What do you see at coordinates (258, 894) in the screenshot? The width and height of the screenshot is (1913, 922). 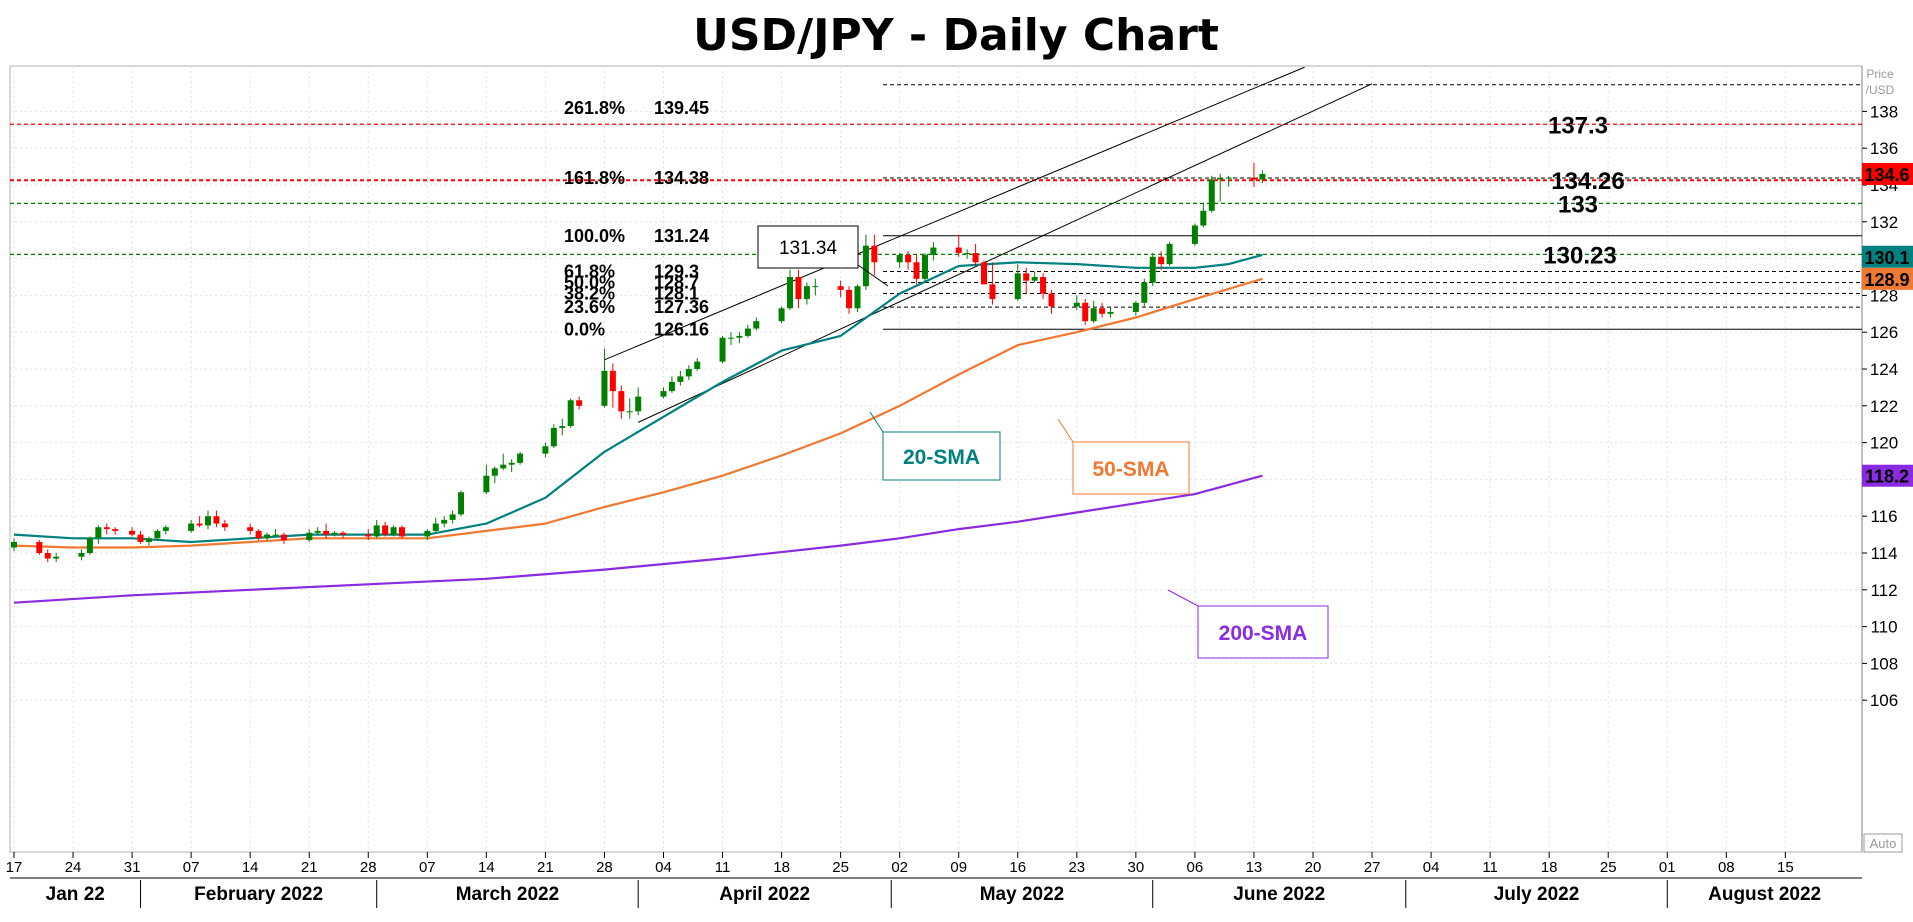 I see `month-label: February 2022` at bounding box center [258, 894].